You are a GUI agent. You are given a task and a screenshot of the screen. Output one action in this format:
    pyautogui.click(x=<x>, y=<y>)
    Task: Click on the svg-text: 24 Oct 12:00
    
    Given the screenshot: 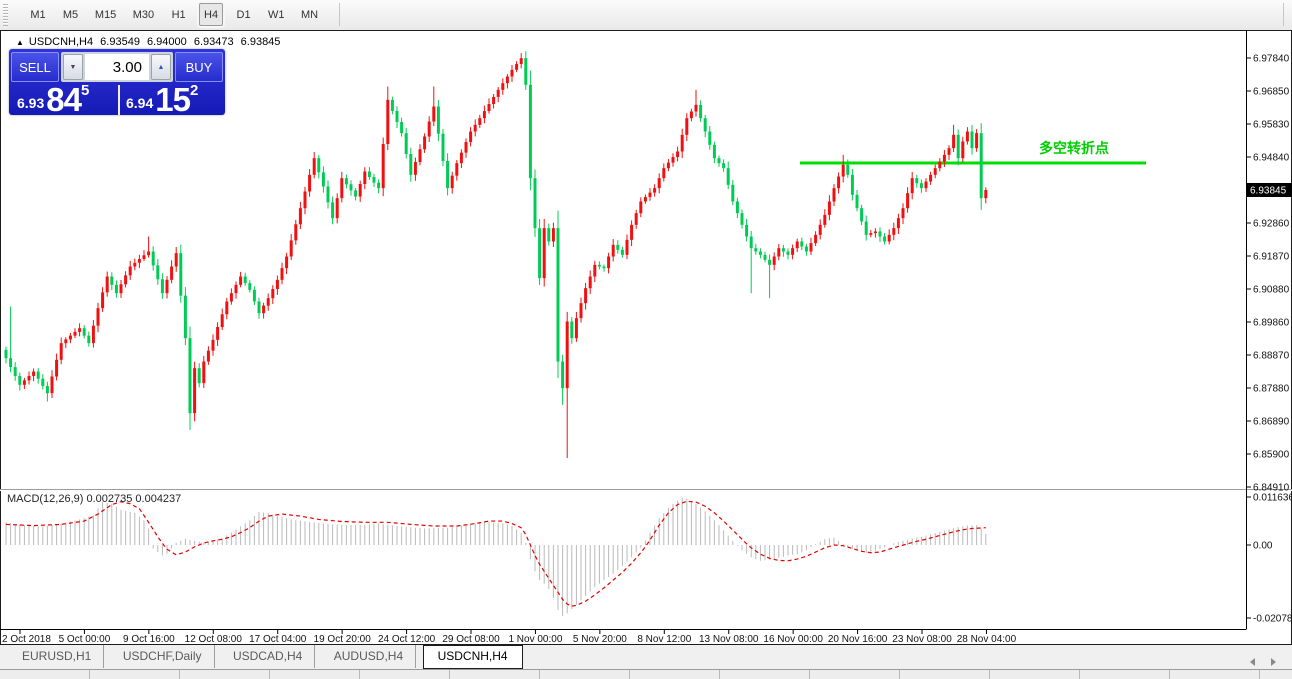 What is the action you would take?
    pyautogui.click(x=407, y=639)
    